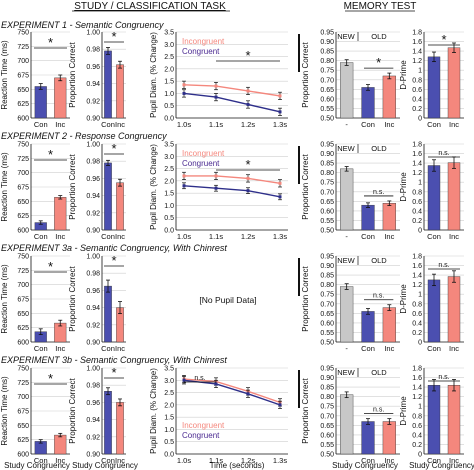 Image resolution: width=474 pixels, height=470 pixels. I want to click on memory-chart-xtick: Inc, so click(389, 236).